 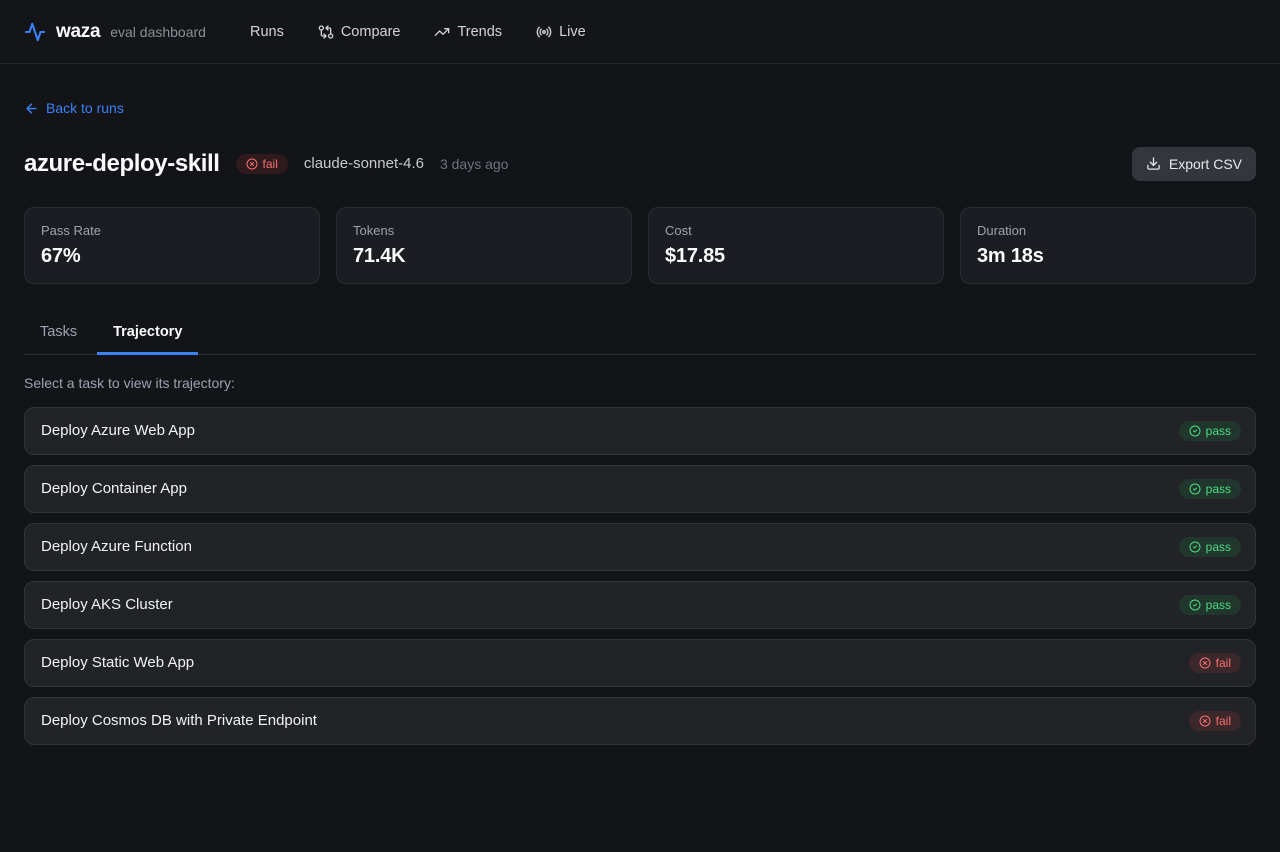 I want to click on activity-logo-icon, so click(x=35, y=32).